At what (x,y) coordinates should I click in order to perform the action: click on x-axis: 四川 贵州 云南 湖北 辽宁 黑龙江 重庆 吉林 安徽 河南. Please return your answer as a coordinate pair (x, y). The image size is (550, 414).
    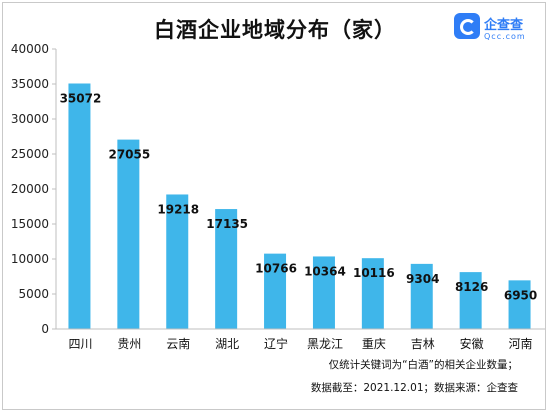
    Looking at the image, I should click on (300, 339).